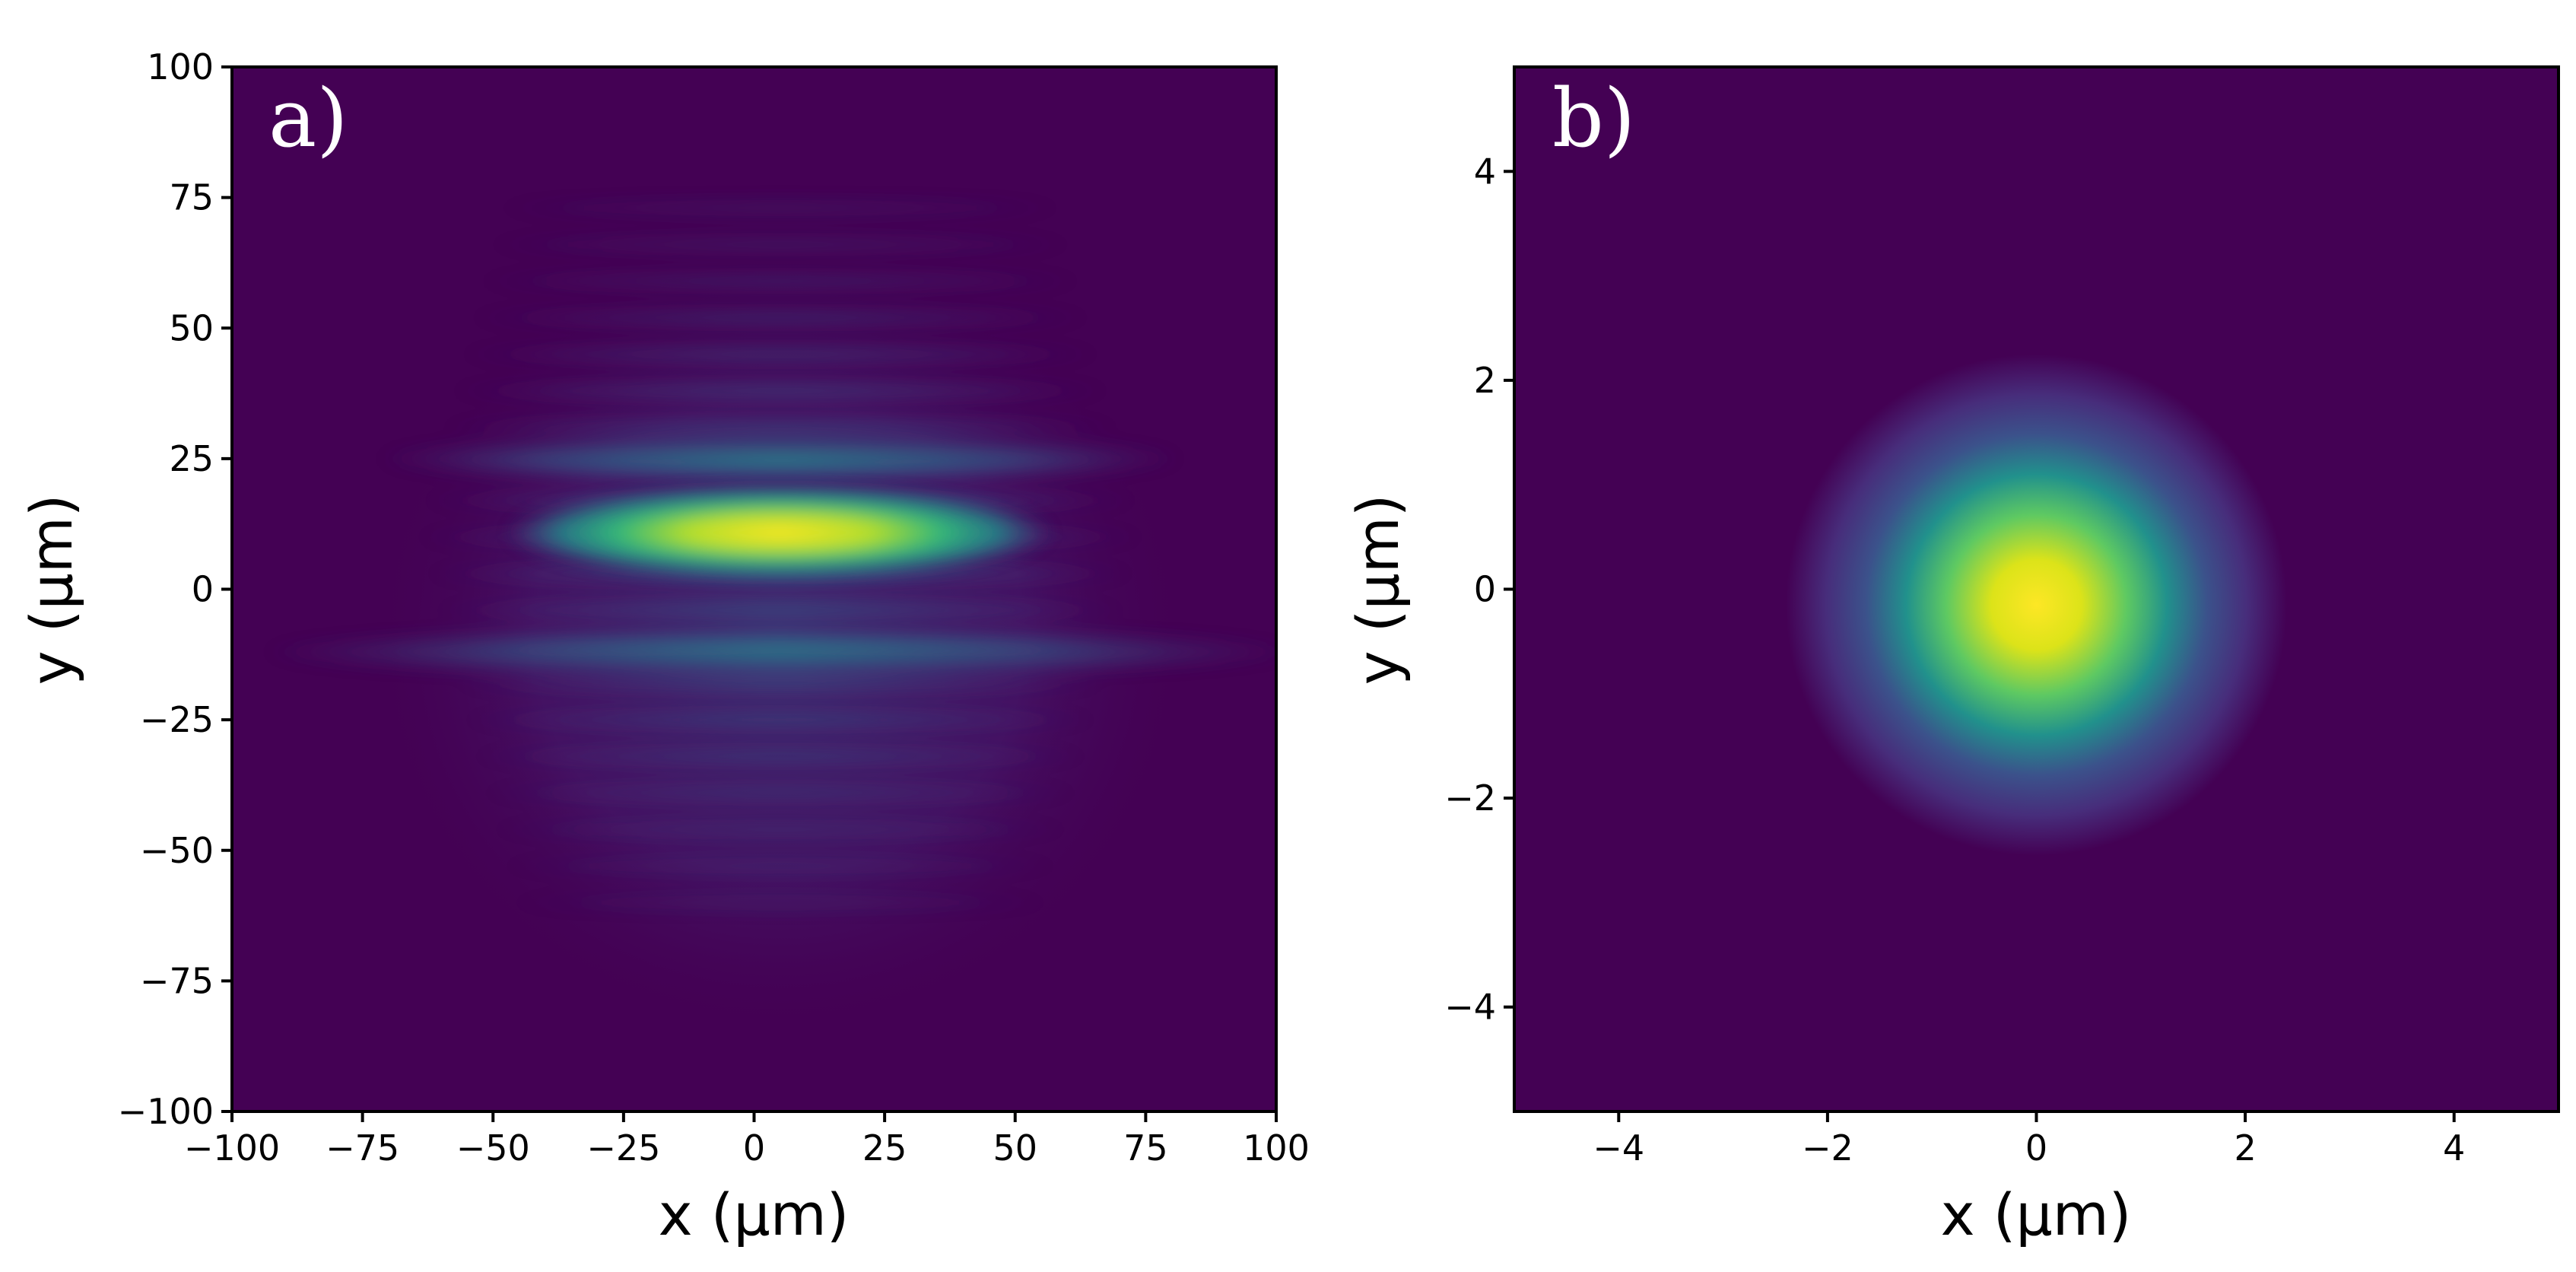 This screenshot has height=1272, width=2576. I want to click on x-axis-b: −4 −2 0 2 4, so click(2029, 1140).